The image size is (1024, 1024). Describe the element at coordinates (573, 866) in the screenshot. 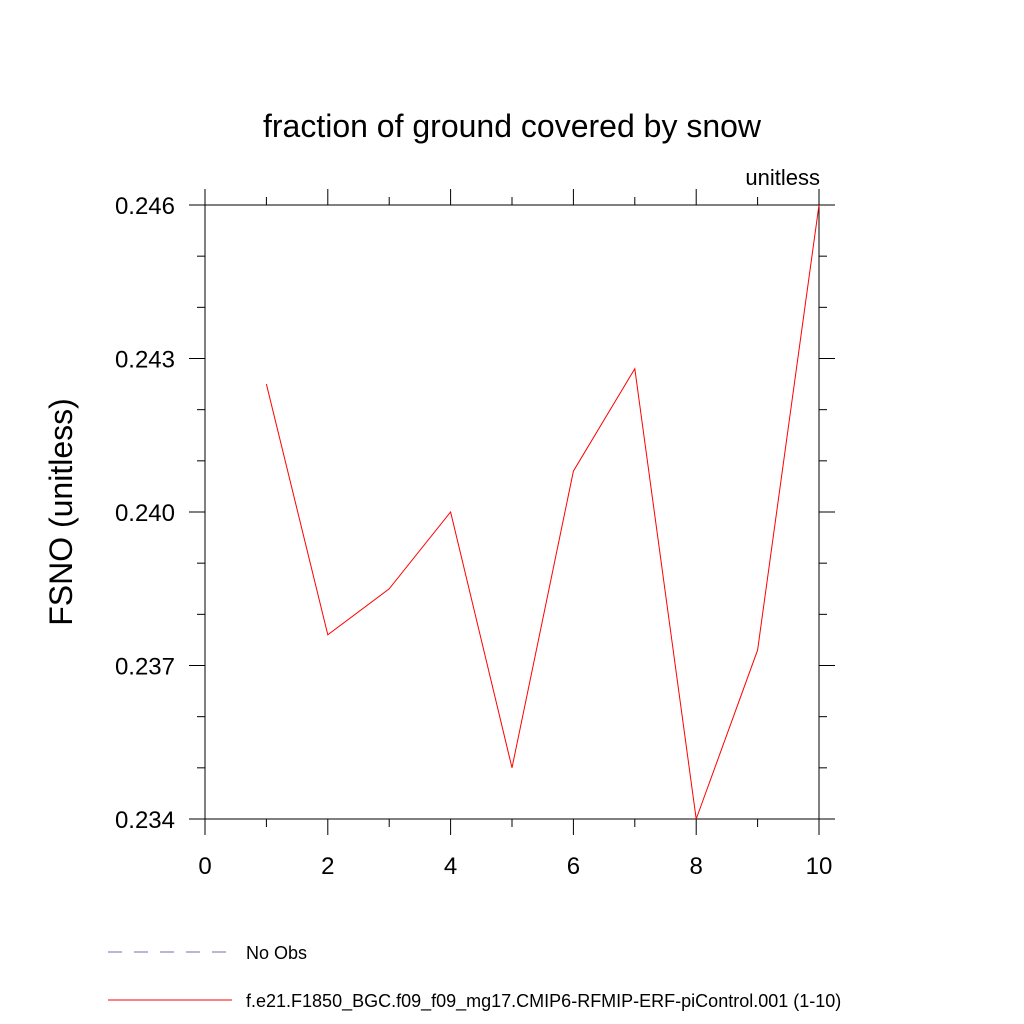

I see `x-tick-label: 6` at that location.